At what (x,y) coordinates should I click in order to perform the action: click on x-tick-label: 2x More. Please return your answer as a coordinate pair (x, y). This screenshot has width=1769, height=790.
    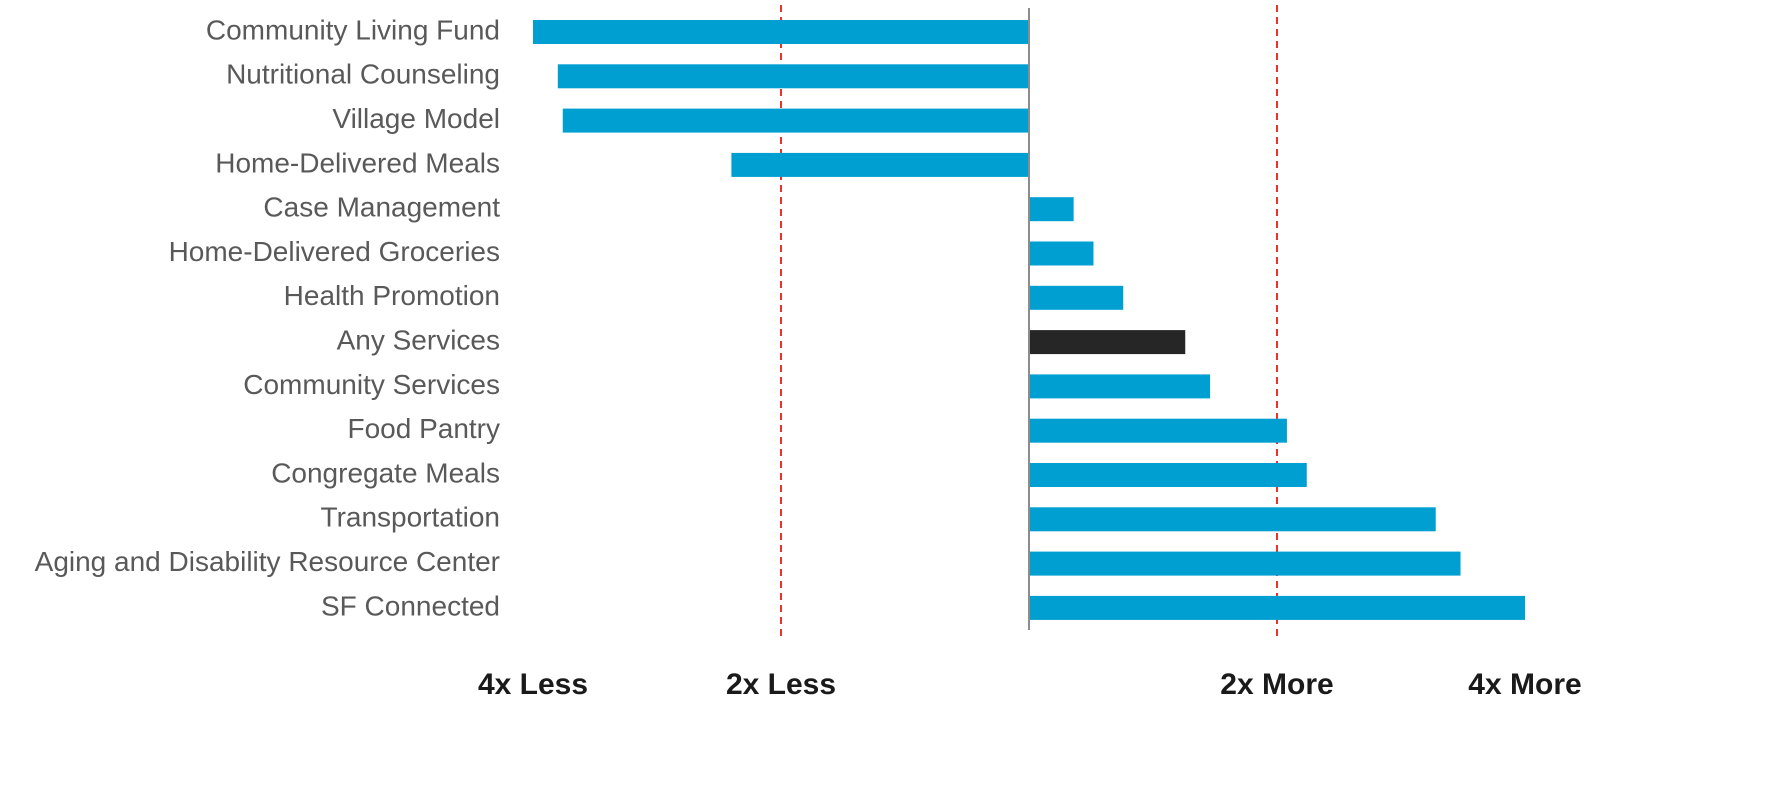
    Looking at the image, I should click on (1276, 684).